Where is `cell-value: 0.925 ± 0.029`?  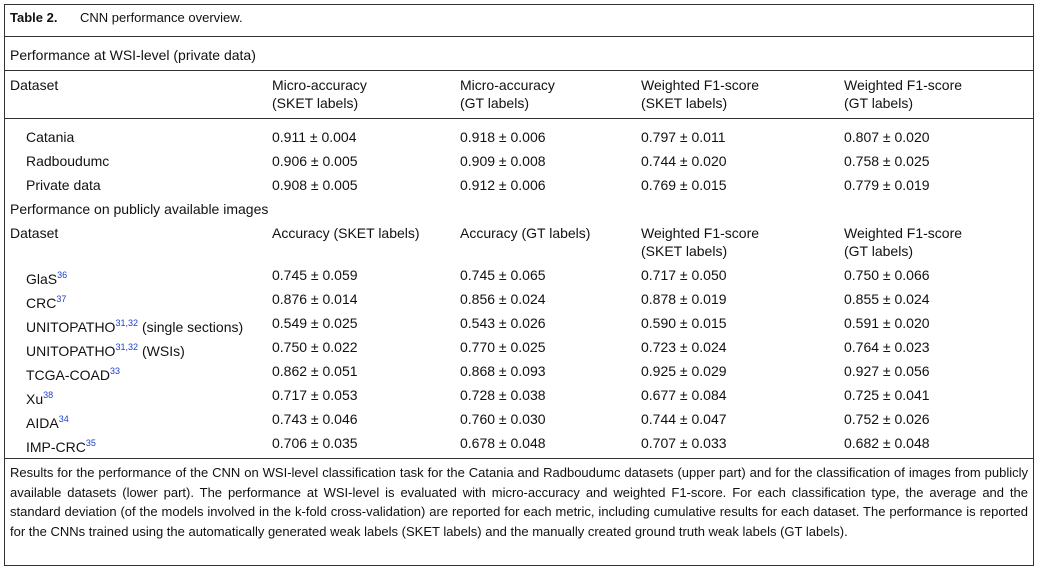
cell-value: 0.925 ± 0.029 is located at coordinates (684, 371).